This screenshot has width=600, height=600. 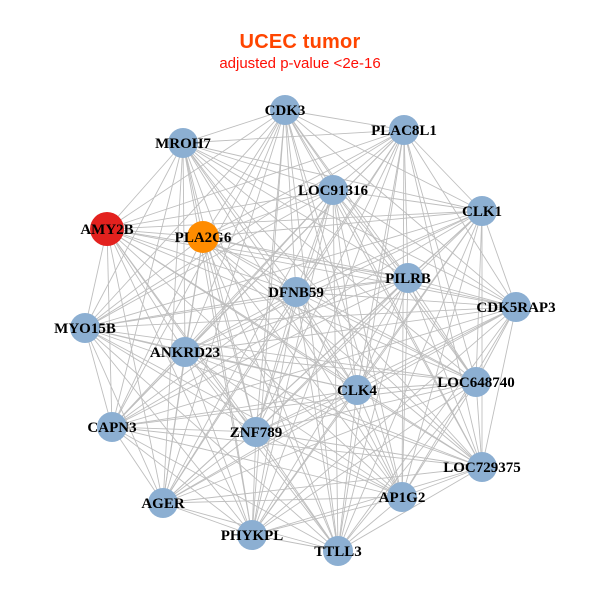 I want to click on graph-node-ankrd23, so click(x=185, y=352).